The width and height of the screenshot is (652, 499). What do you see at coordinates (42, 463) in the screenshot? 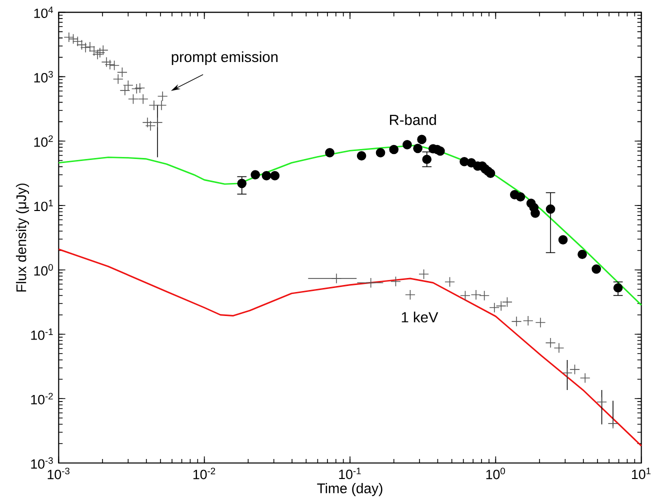
I see `y-tick-label: 10$^{-3}$` at bounding box center [42, 463].